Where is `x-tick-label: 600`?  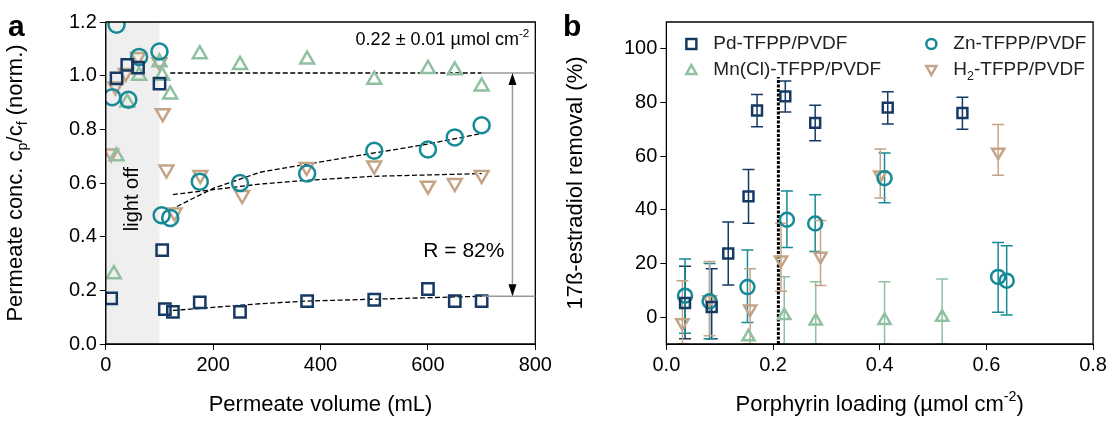 x-tick-label: 600 is located at coordinates (428, 363).